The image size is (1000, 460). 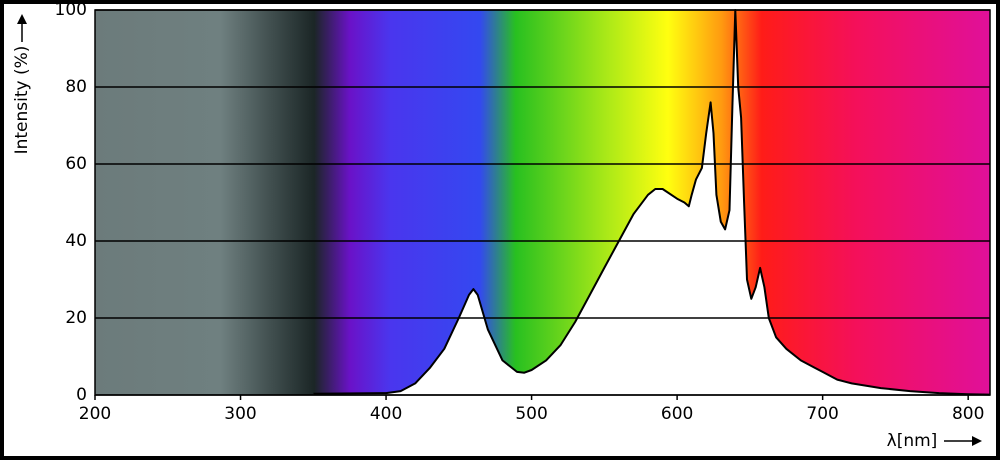 What do you see at coordinates (386, 414) in the screenshot?
I see `x-tick-label: 400` at bounding box center [386, 414].